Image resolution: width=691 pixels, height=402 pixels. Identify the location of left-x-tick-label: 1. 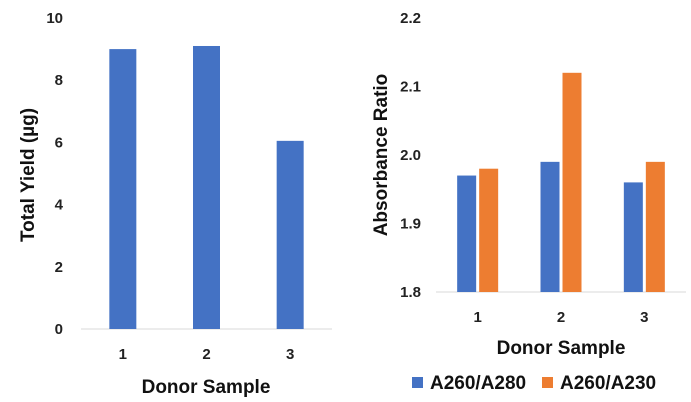
(123, 354).